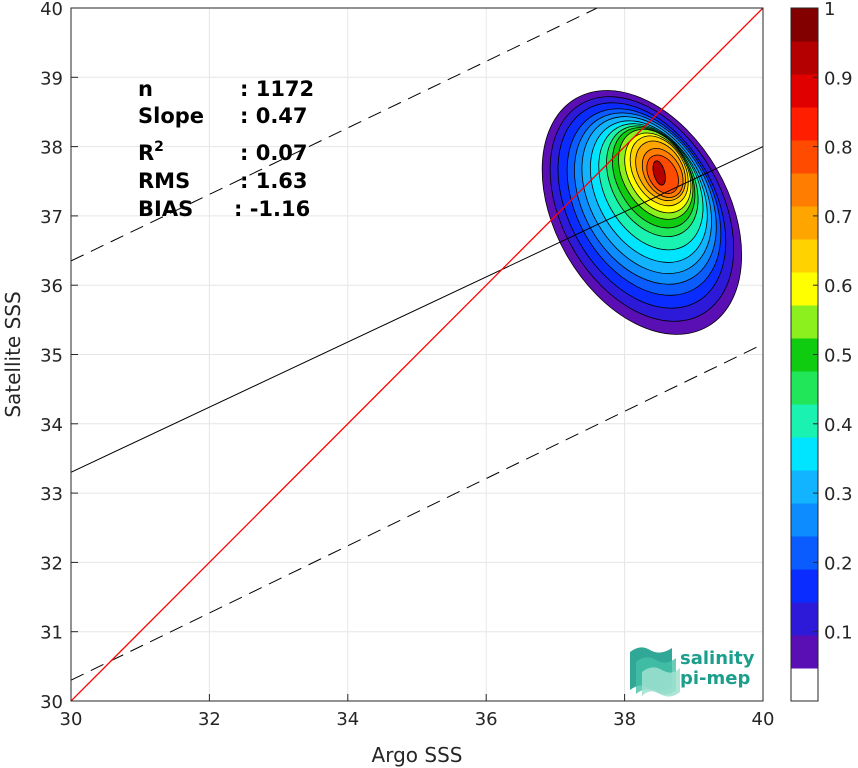 This screenshot has width=858, height=768. Describe the element at coordinates (71, 719) in the screenshot. I see `x-tick-label: 30` at that location.